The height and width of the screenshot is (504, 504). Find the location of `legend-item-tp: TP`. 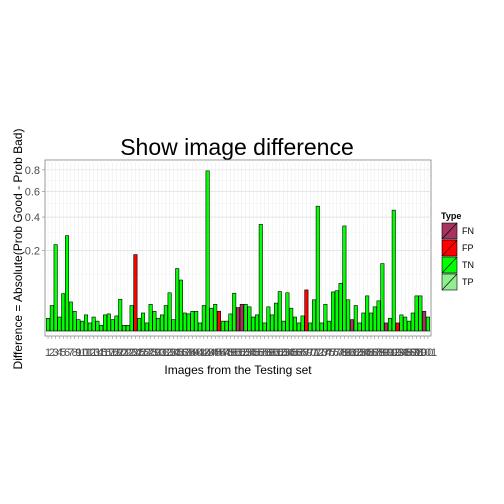

legend-item-tp: TP is located at coordinates (457, 282).